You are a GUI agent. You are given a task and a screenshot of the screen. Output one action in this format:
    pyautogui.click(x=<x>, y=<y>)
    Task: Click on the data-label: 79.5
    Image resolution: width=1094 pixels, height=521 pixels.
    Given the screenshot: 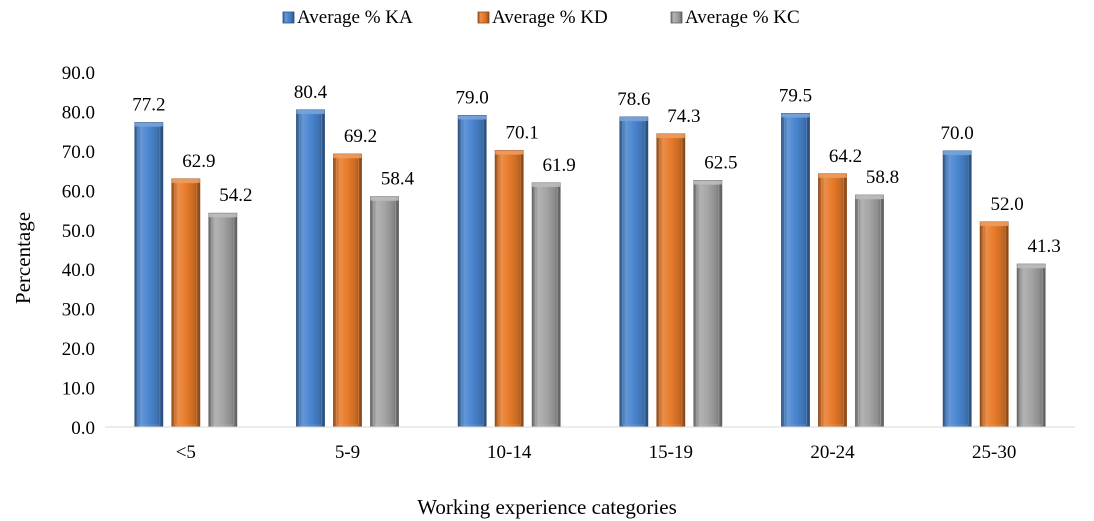 What is the action you would take?
    pyautogui.click(x=795, y=95)
    